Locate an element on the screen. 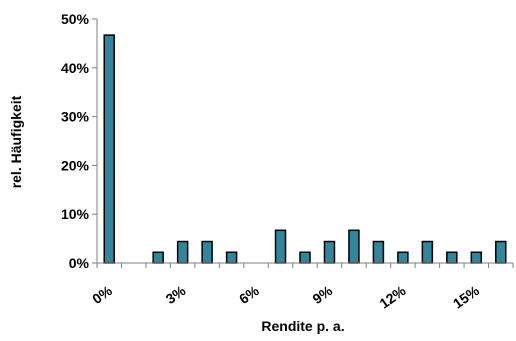  y-tick-label: 40% is located at coordinates (75, 68).